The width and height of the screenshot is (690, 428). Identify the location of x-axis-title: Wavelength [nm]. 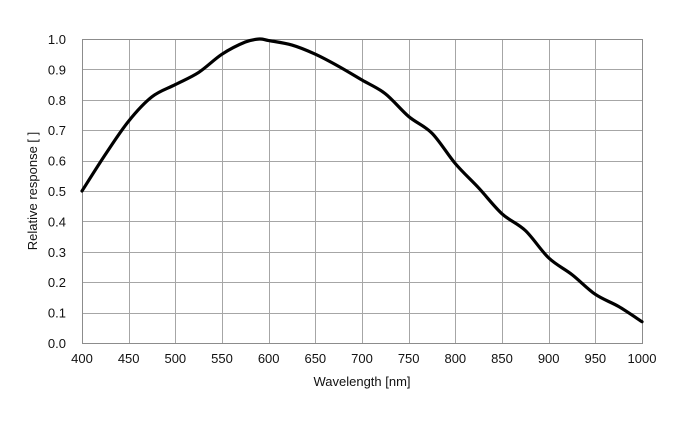
(361, 381).